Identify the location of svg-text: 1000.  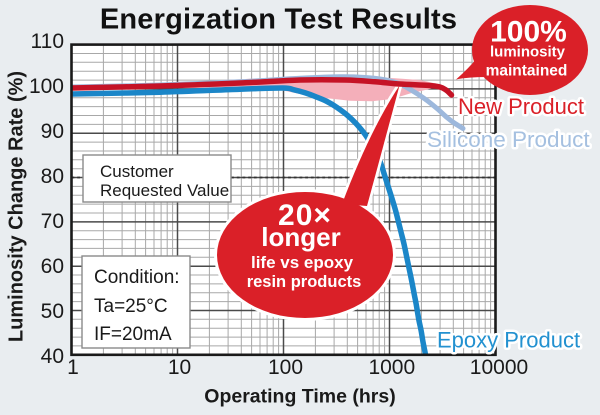
(391, 367).